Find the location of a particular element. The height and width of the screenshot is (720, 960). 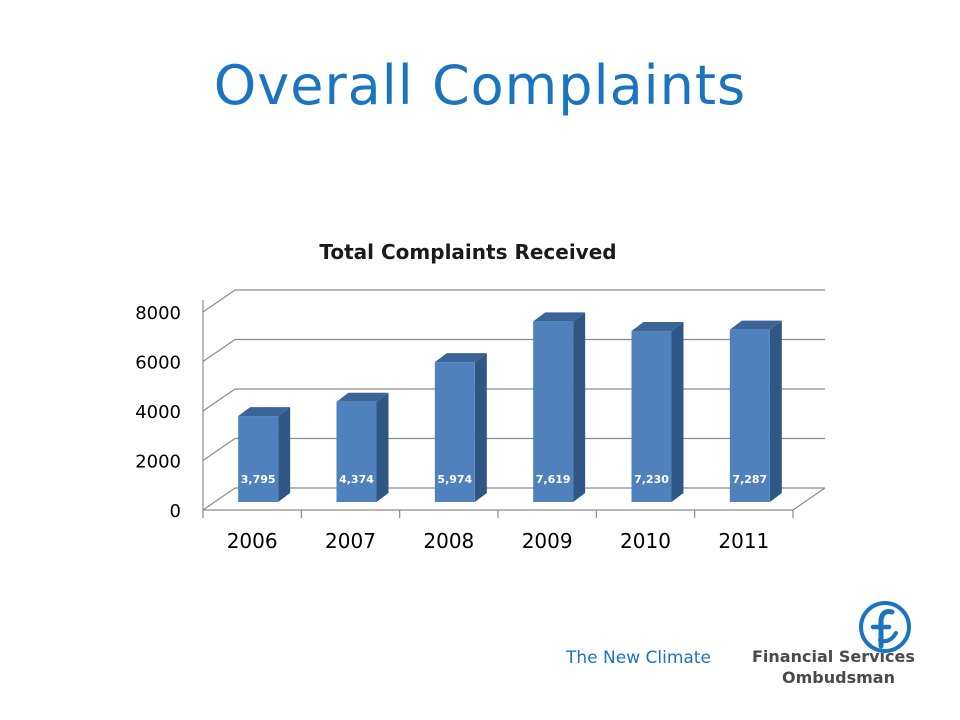

y-tick-label: 4000 is located at coordinates (158, 412).